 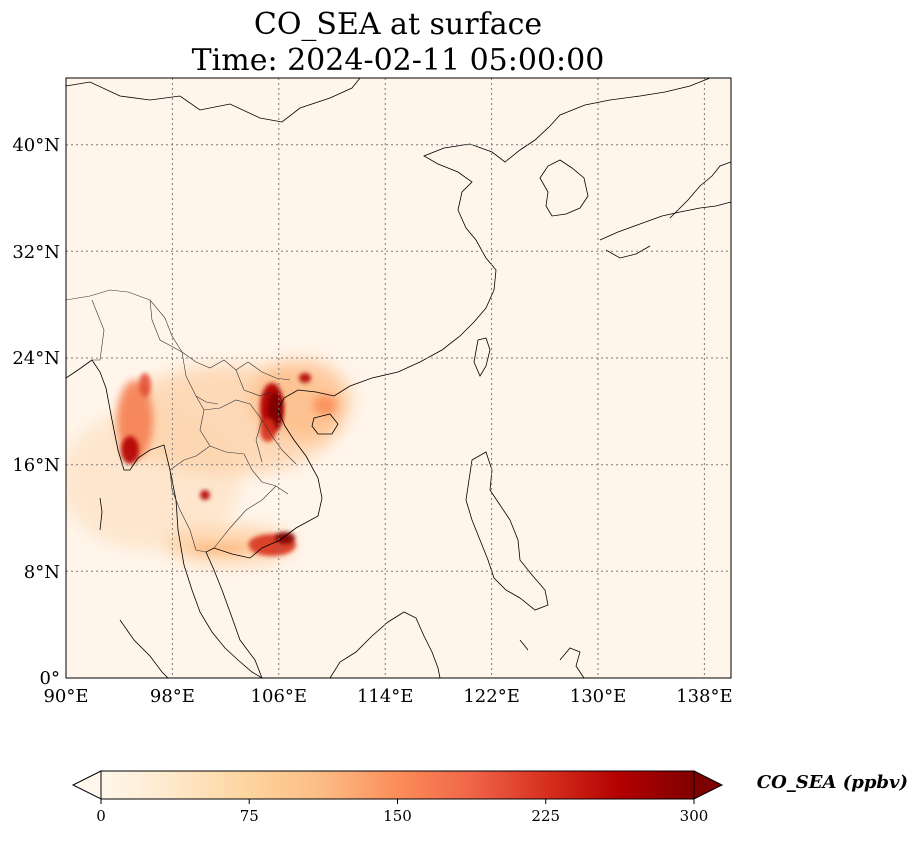 I want to click on lon-tick-label: 114°E, so click(x=385, y=696).